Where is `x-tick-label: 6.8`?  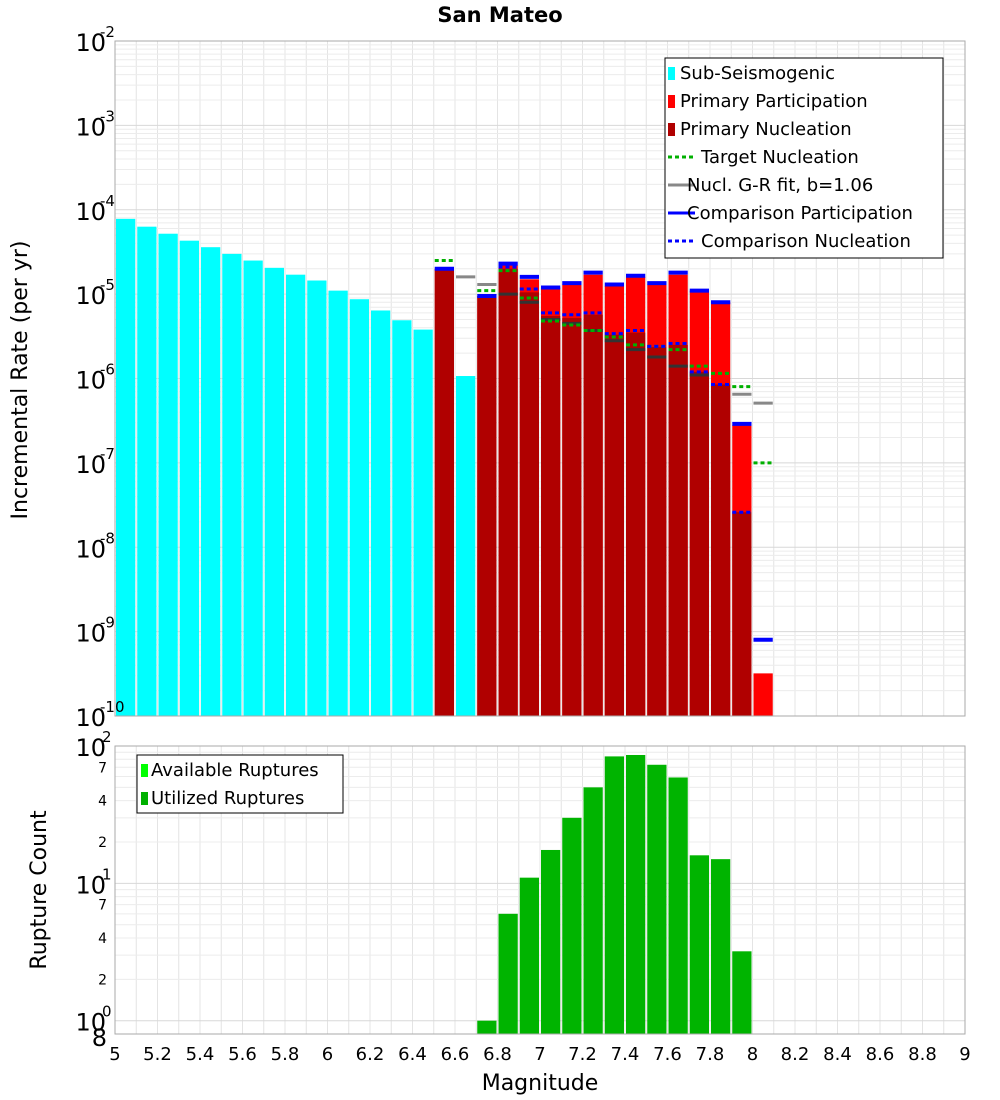
x-tick-label: 6.8 is located at coordinates (497, 1054).